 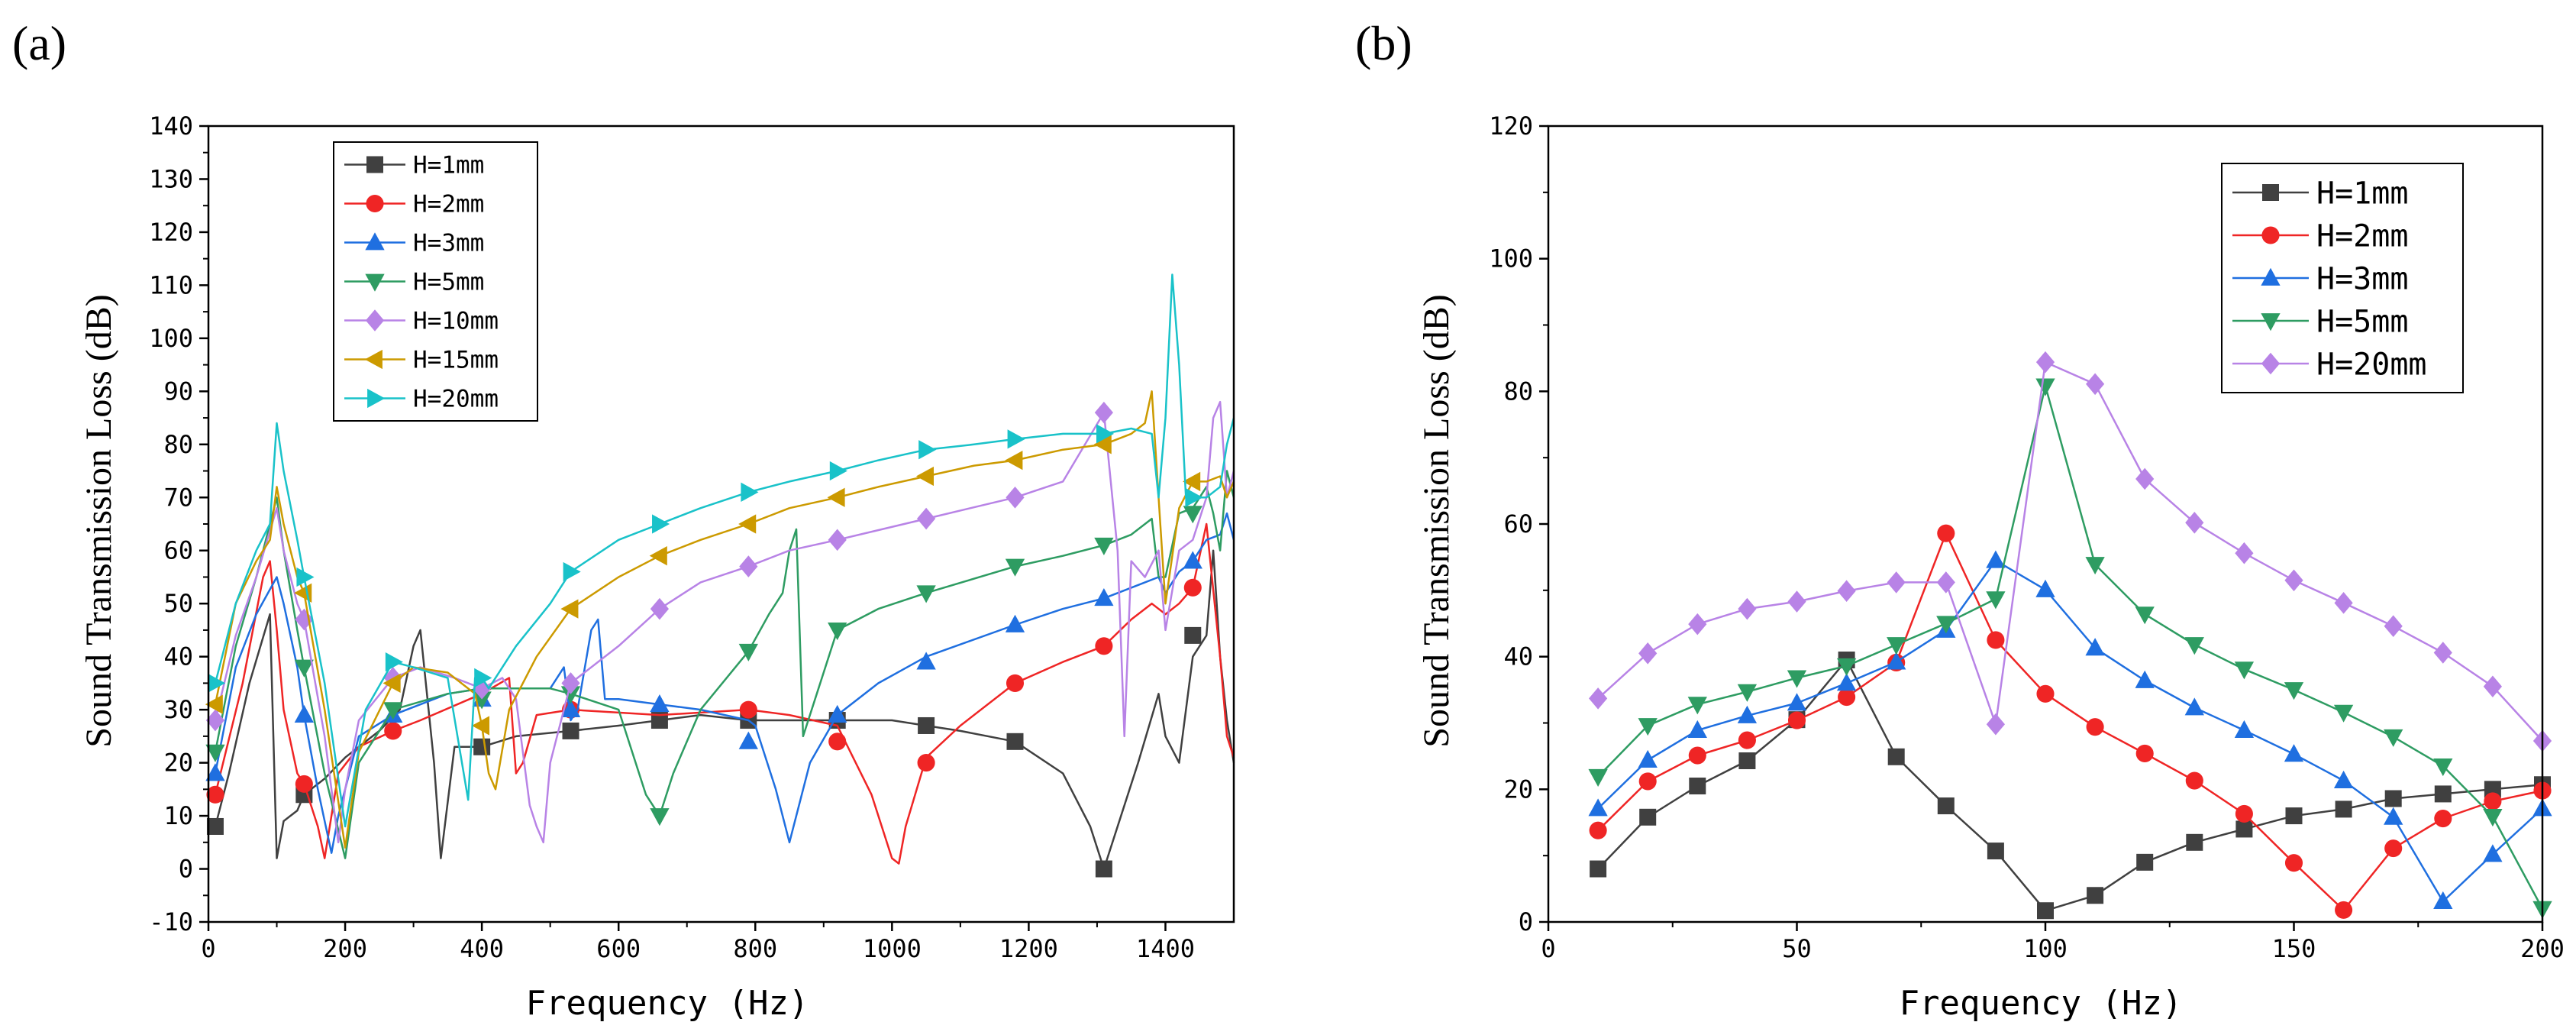 What do you see at coordinates (1165, 948) in the screenshot?
I see `x-tick-label: 1400` at bounding box center [1165, 948].